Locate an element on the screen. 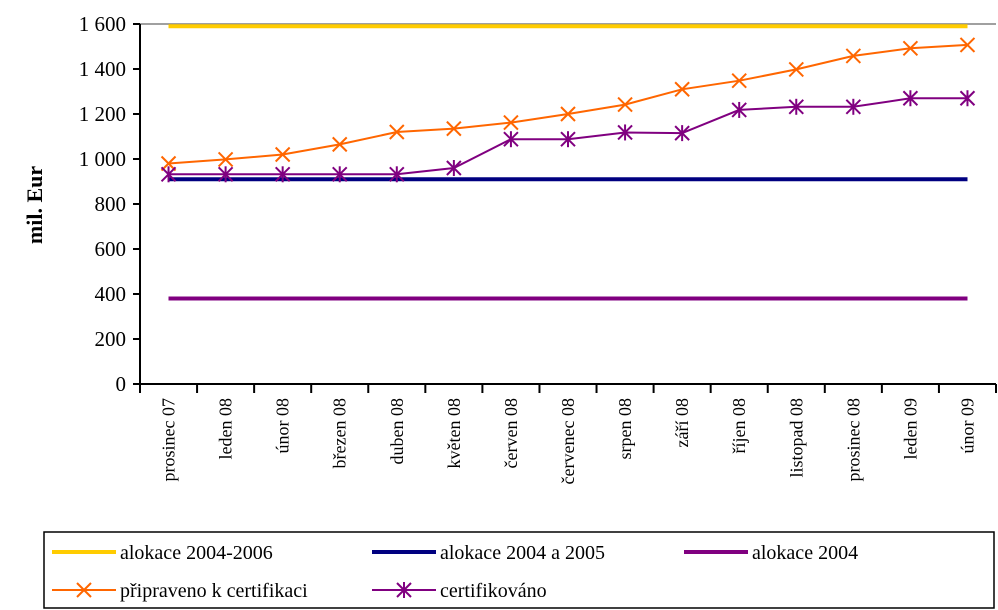  y-tick-label: 1 000 is located at coordinates (102, 159).